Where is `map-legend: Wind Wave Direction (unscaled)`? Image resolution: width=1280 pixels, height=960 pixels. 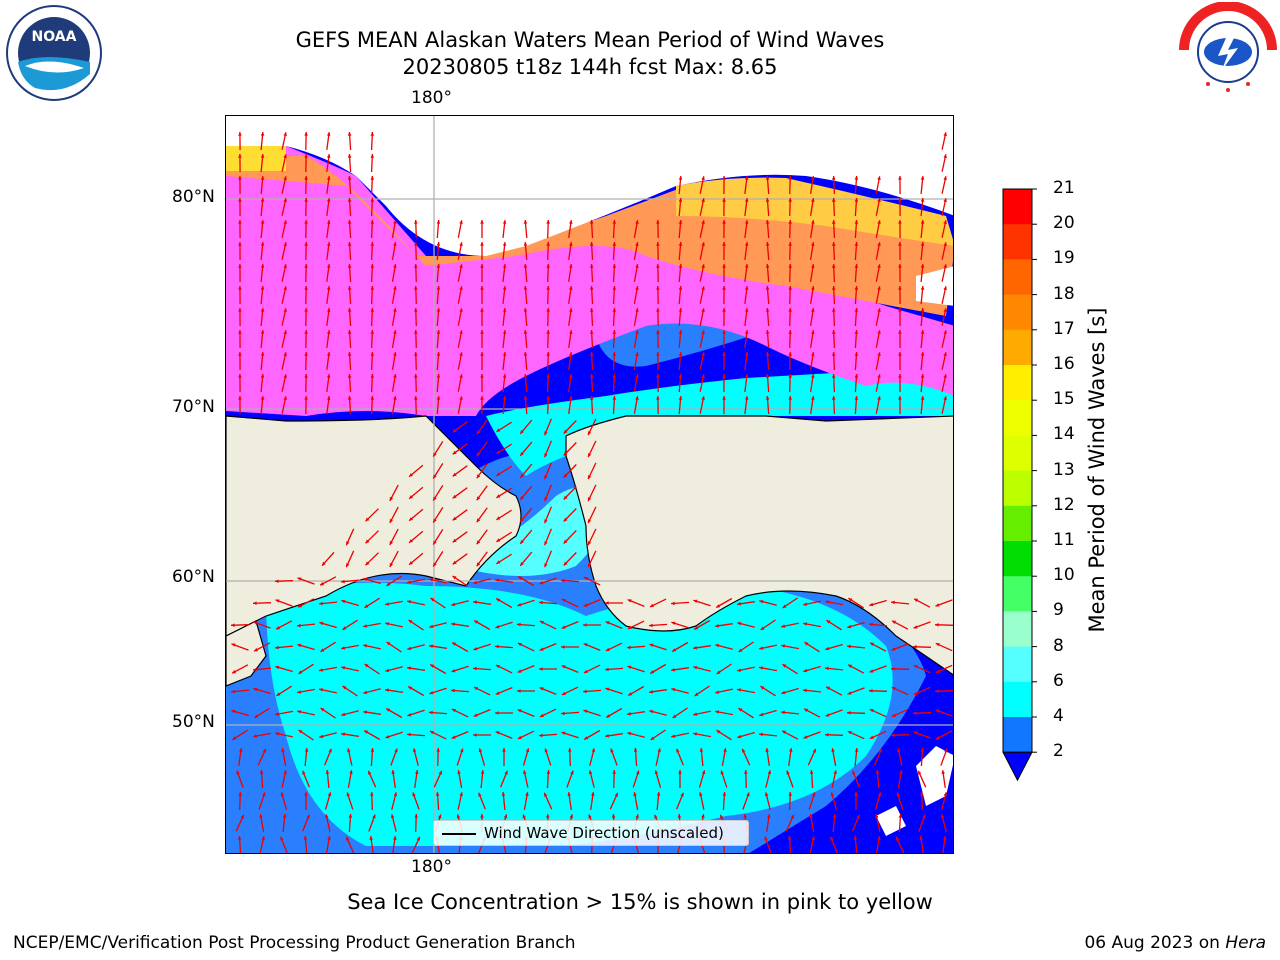
map-legend: Wind Wave Direction (unscaled) is located at coordinates (591, 833).